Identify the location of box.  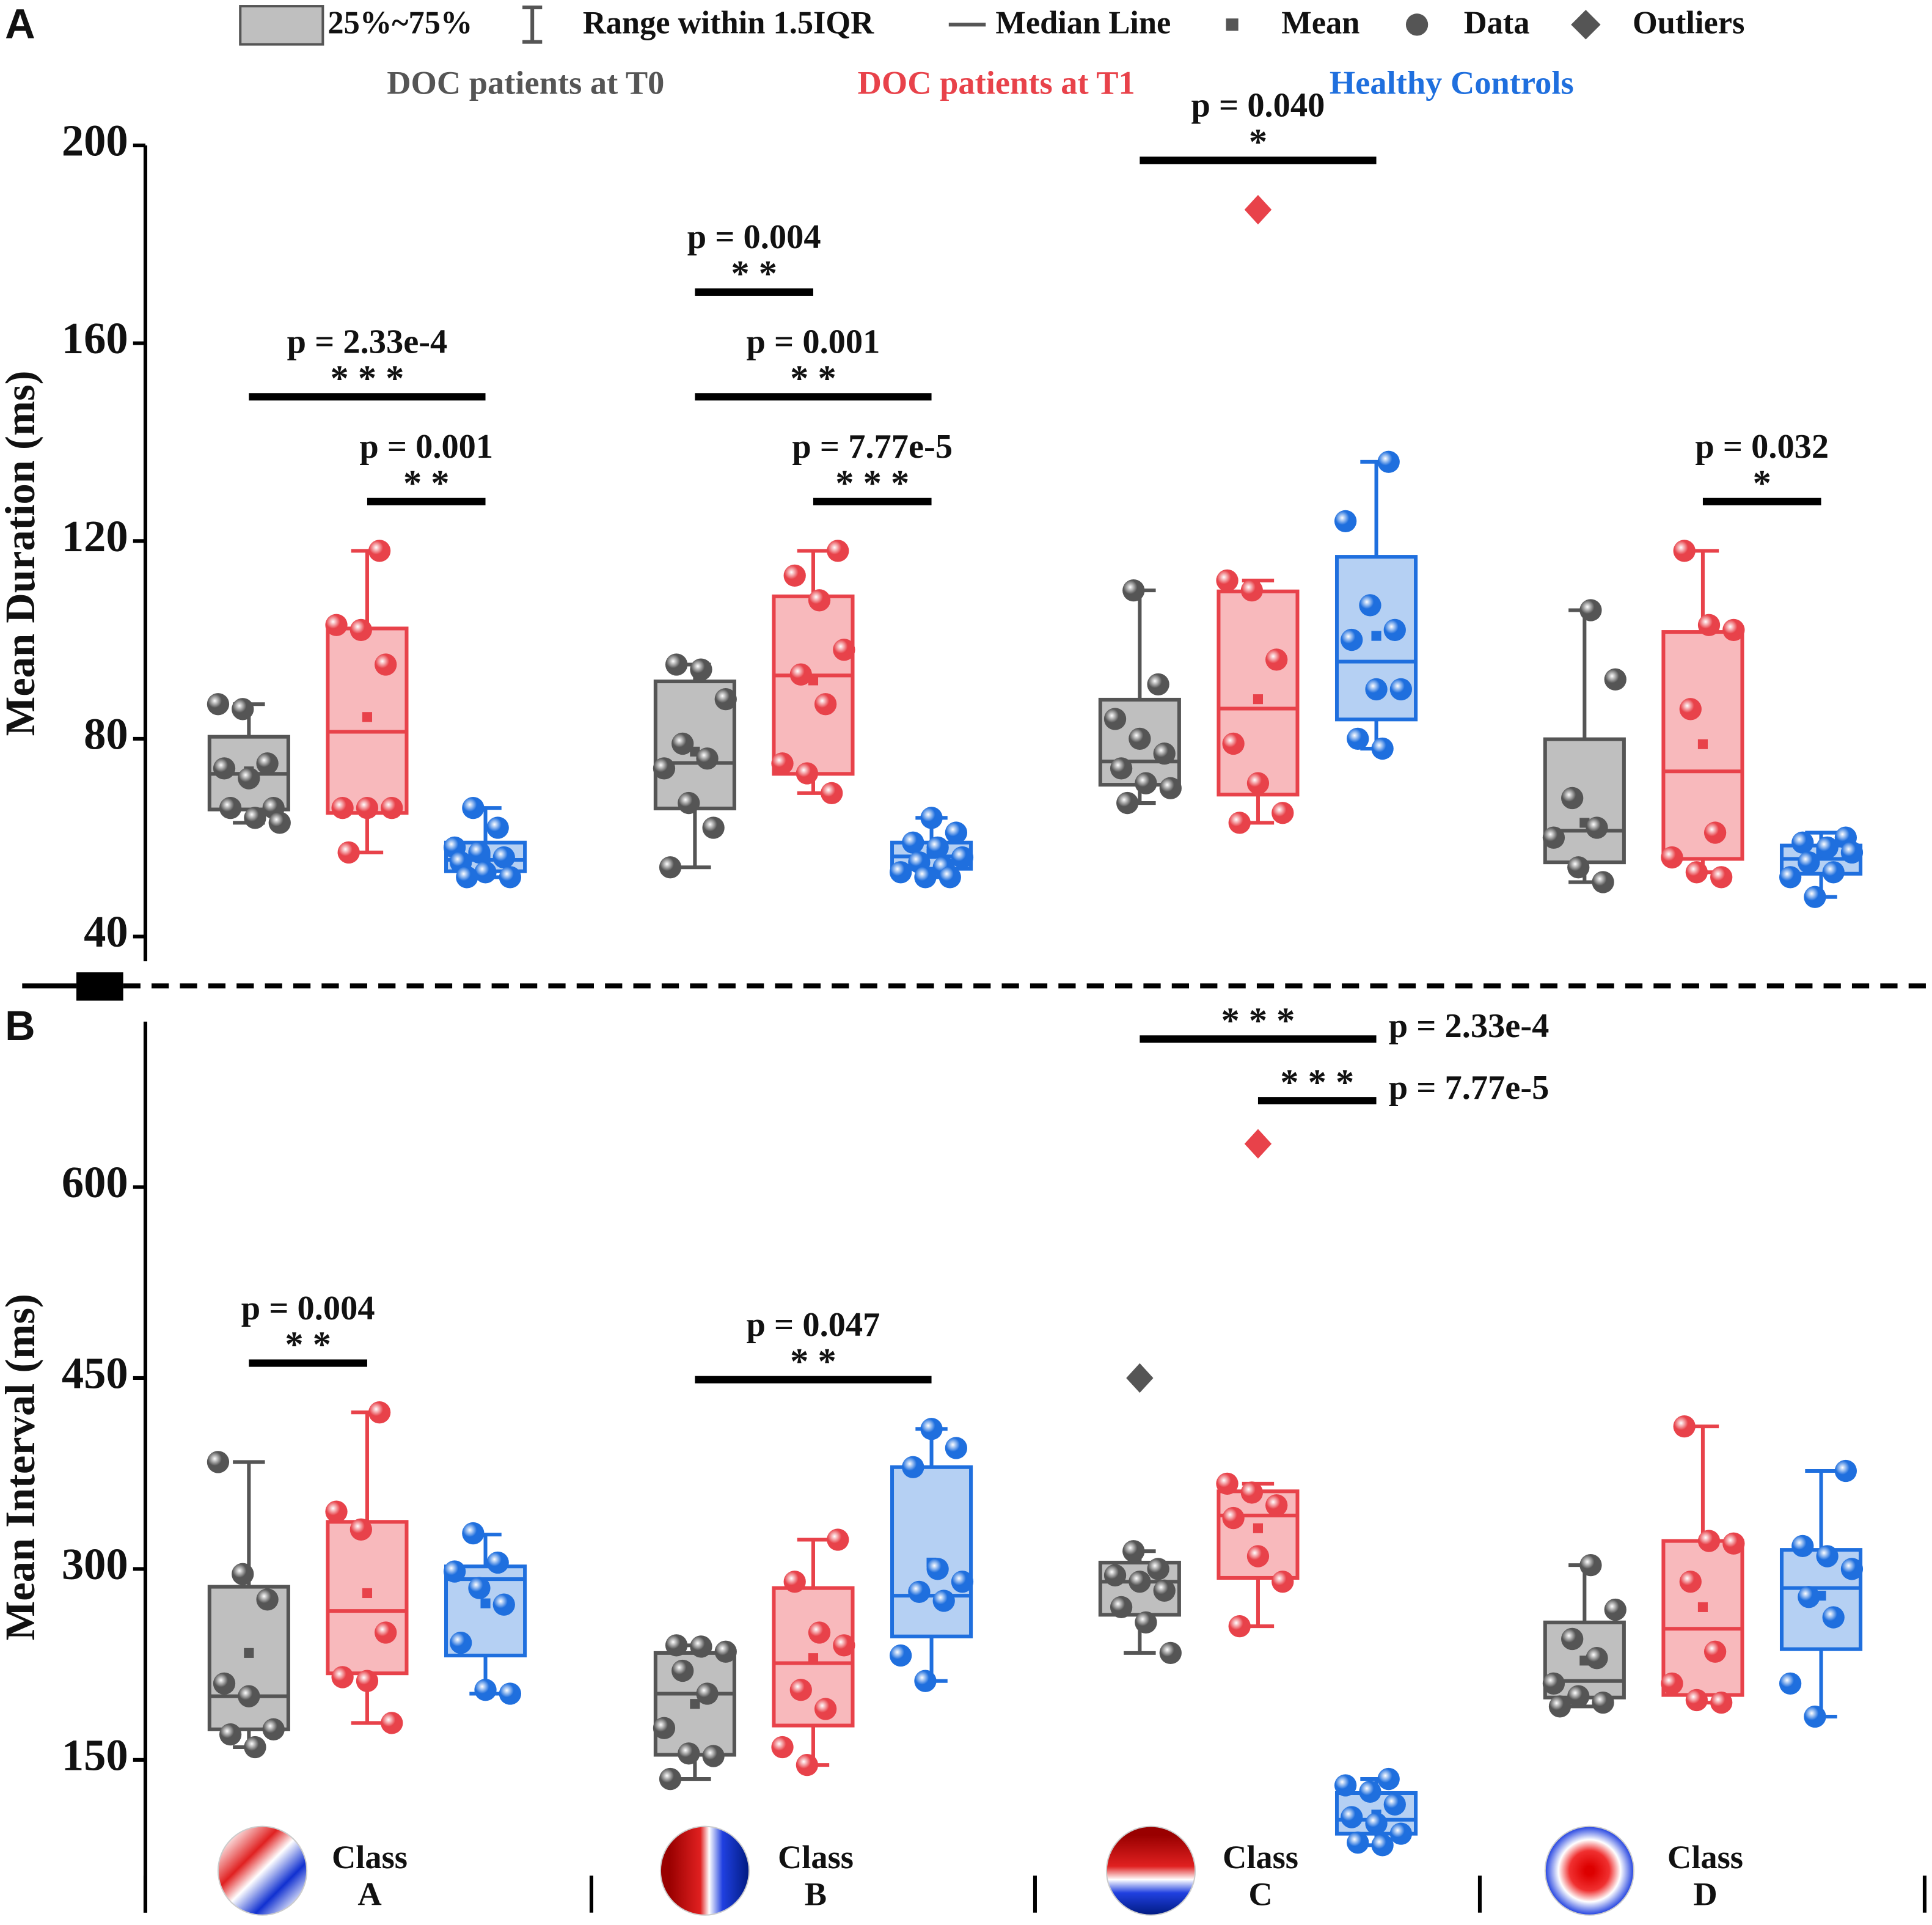
(248, 1658).